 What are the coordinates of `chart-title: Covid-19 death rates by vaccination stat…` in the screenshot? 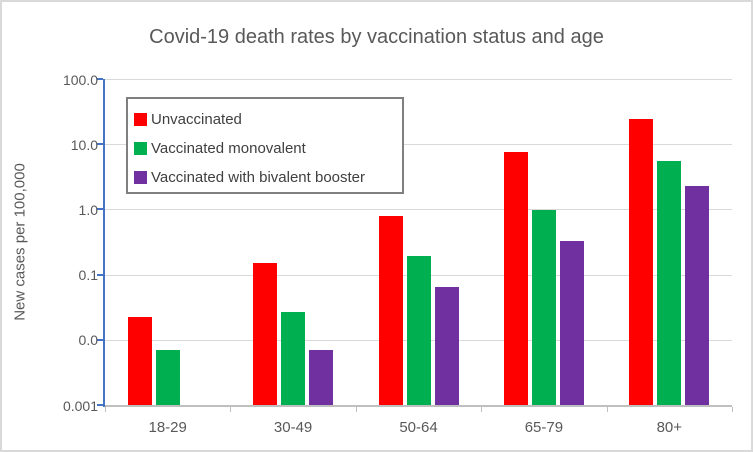 It's located at (376, 37).